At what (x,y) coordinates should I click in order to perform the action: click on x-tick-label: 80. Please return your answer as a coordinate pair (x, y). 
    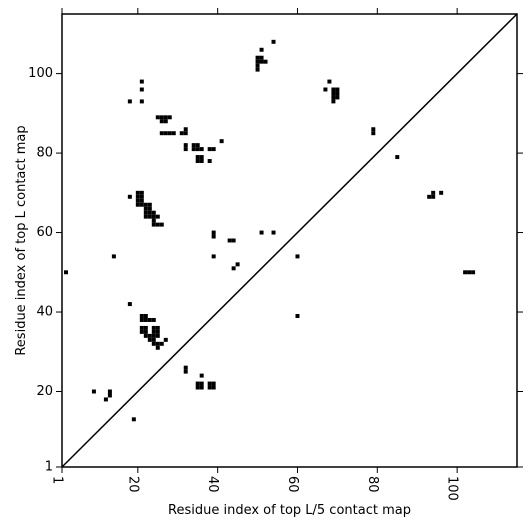
    Looking at the image, I should click on (372, 484).